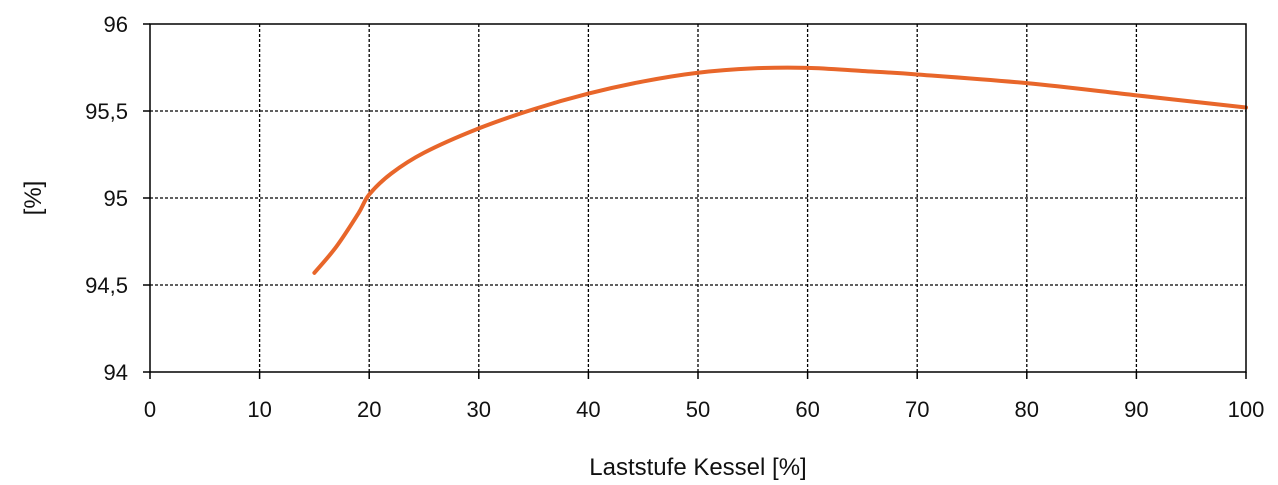 The height and width of the screenshot is (485, 1278). I want to click on x-tick-label: 70, so click(917, 409).